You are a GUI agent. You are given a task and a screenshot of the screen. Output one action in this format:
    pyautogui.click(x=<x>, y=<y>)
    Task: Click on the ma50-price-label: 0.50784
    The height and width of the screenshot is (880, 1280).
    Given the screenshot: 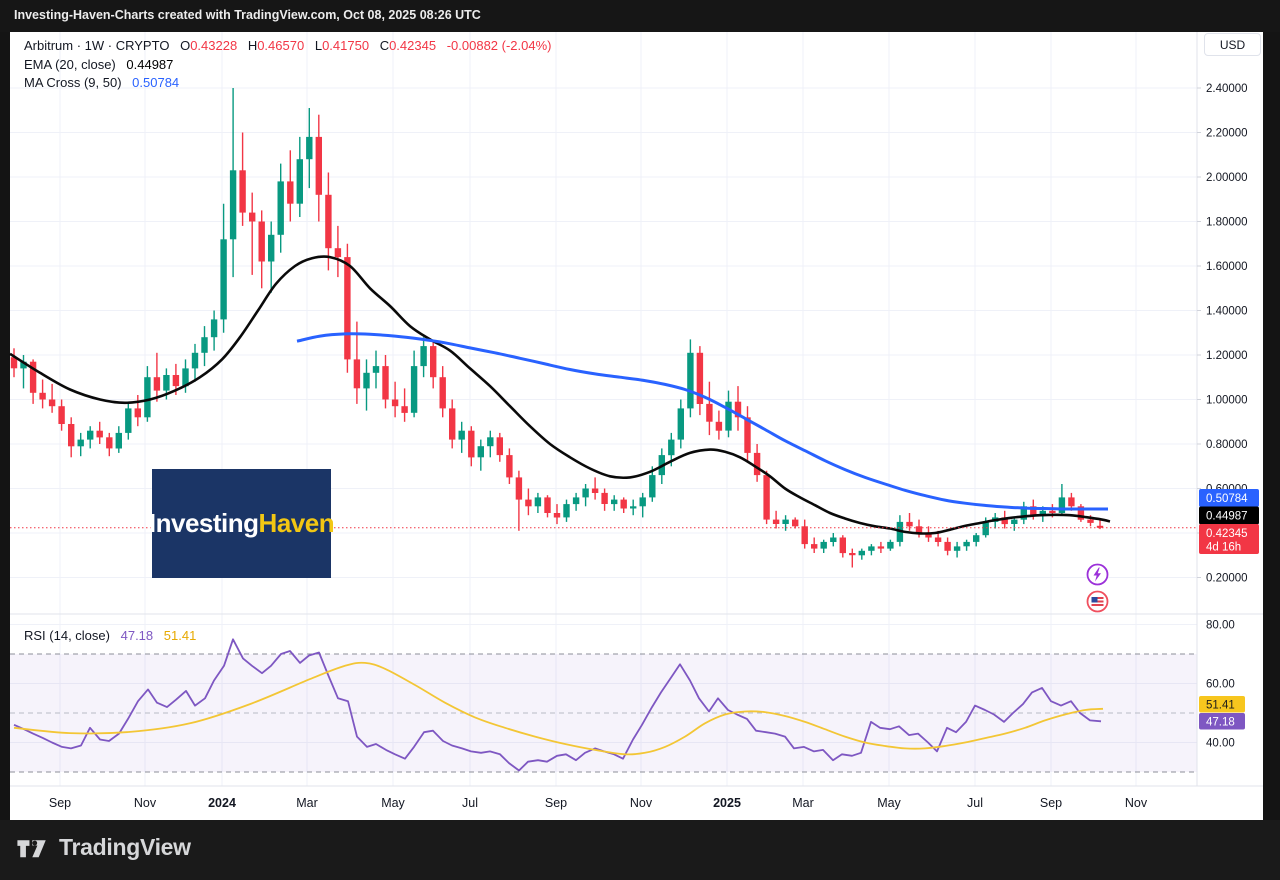 What is the action you would take?
    pyautogui.click(x=1229, y=498)
    